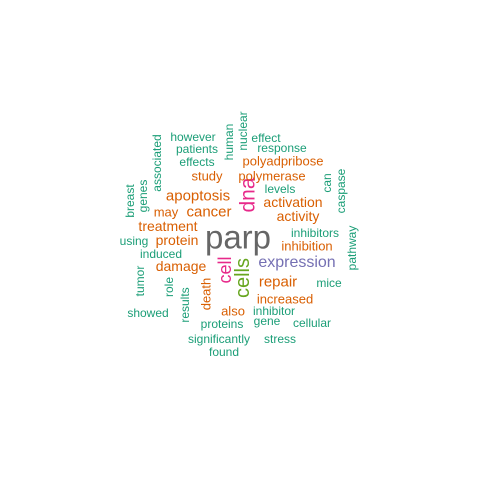  I want to click on word-treatment: treatment, so click(168, 226).